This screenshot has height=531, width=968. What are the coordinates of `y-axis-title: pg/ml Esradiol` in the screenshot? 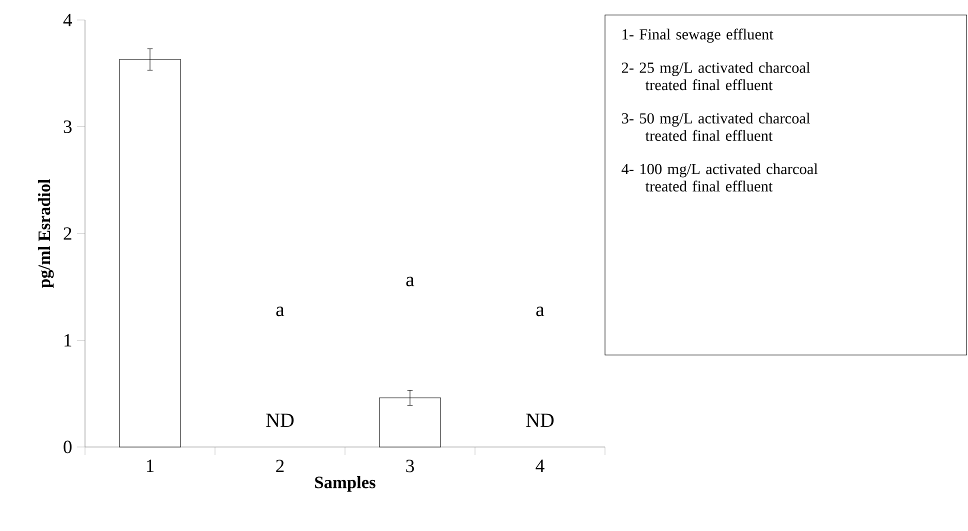 It's located at (46, 233).